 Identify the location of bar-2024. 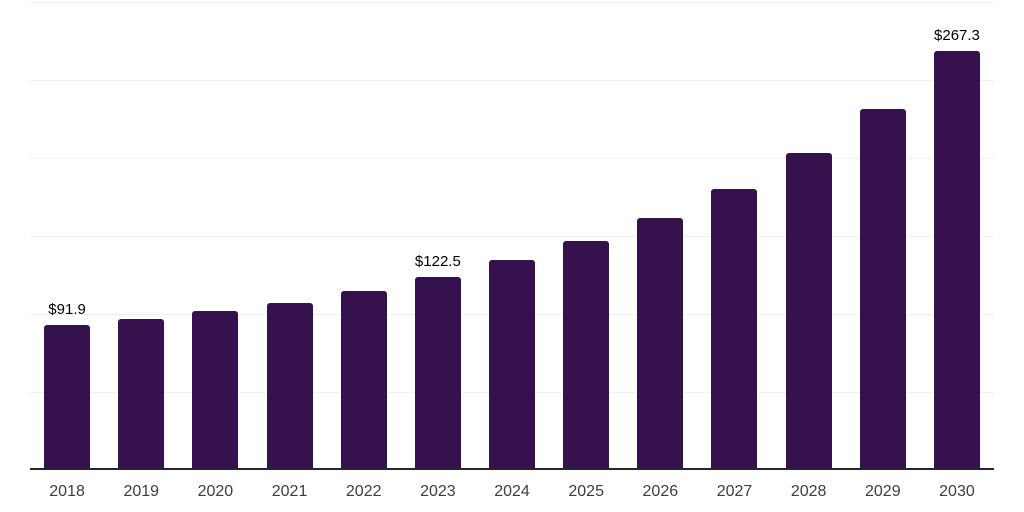
(512, 364).